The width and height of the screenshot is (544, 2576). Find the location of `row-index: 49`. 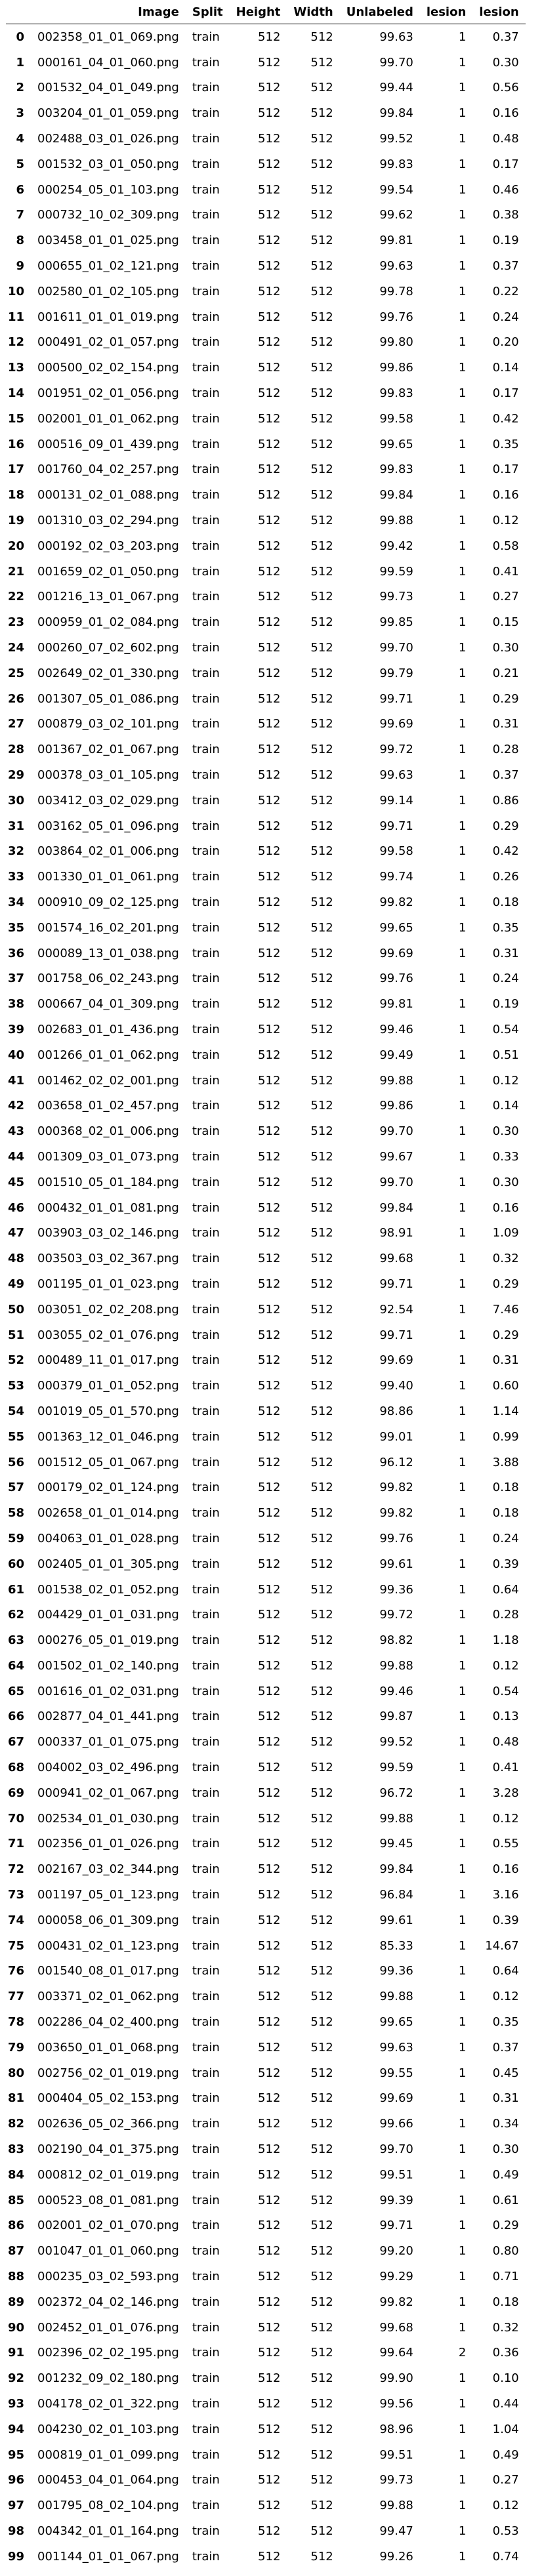

row-index: 49 is located at coordinates (15, 1284).